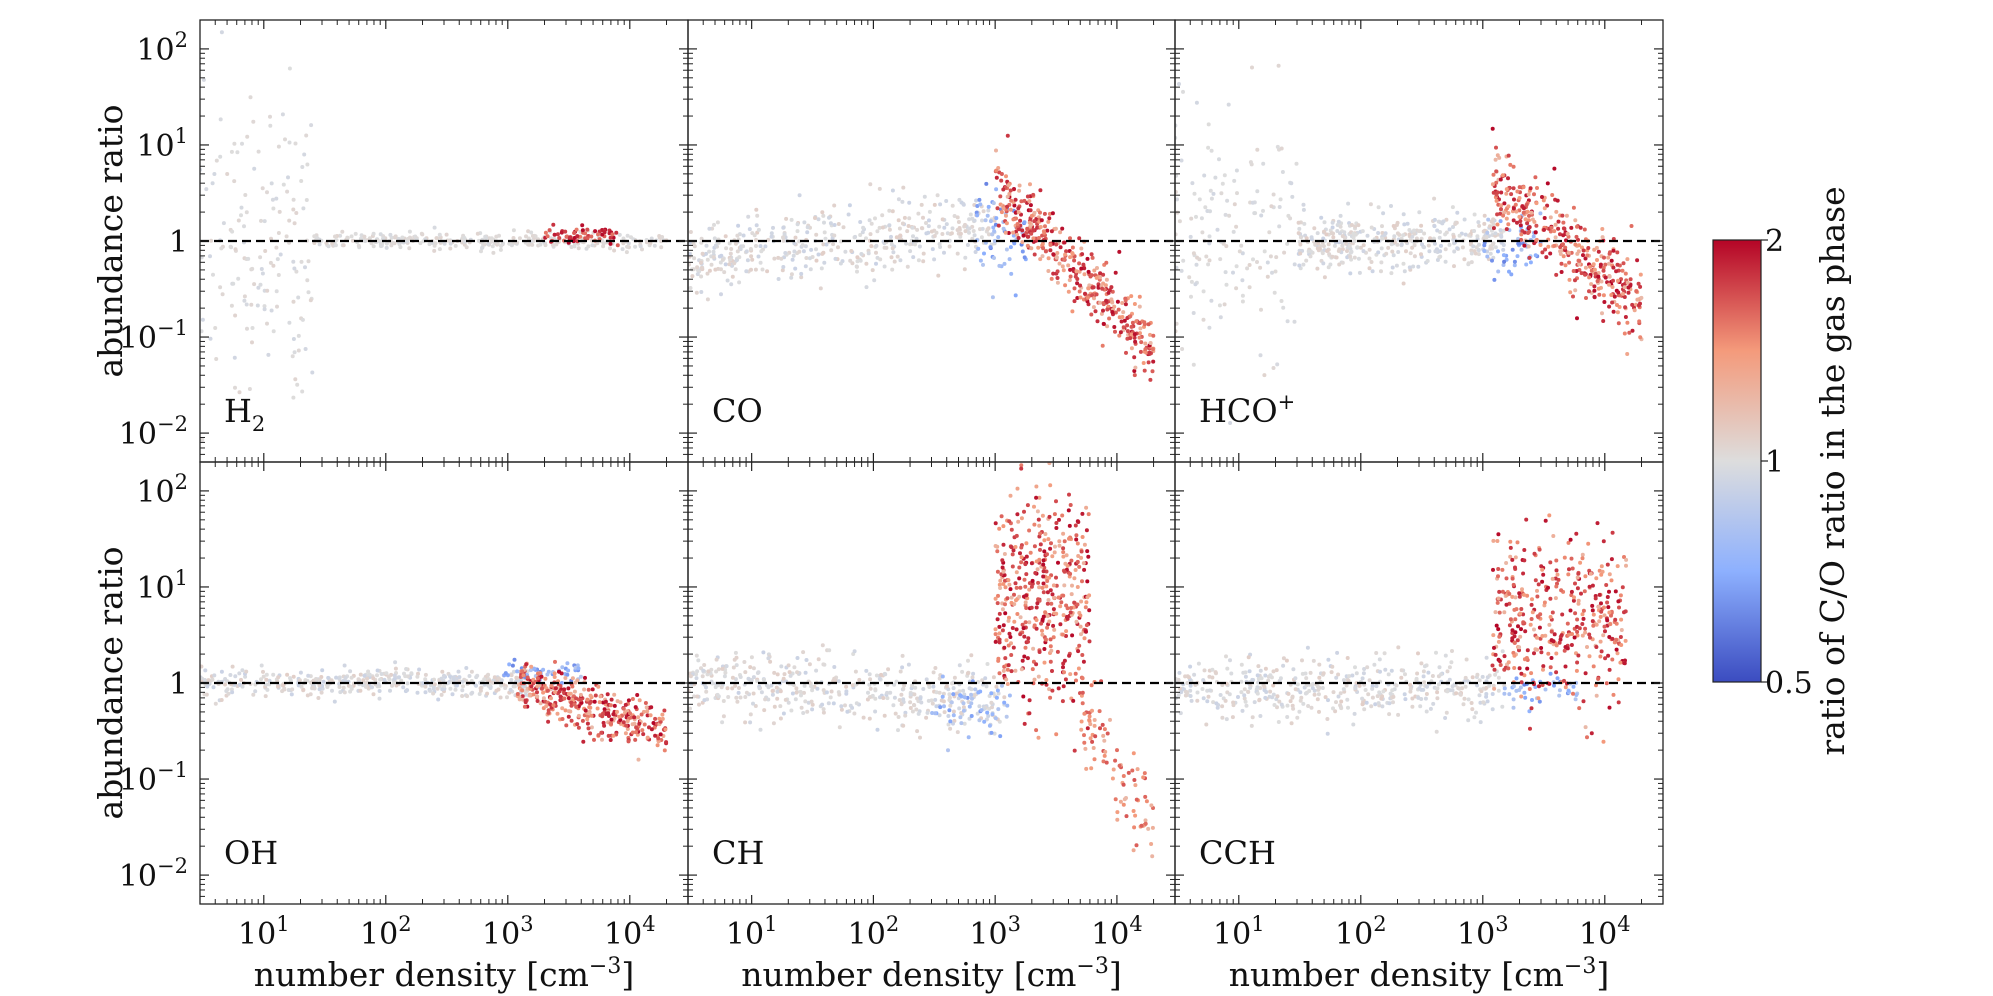 The width and height of the screenshot is (1993, 996). I want to click on panel-hco-points, so click(1409, 244).